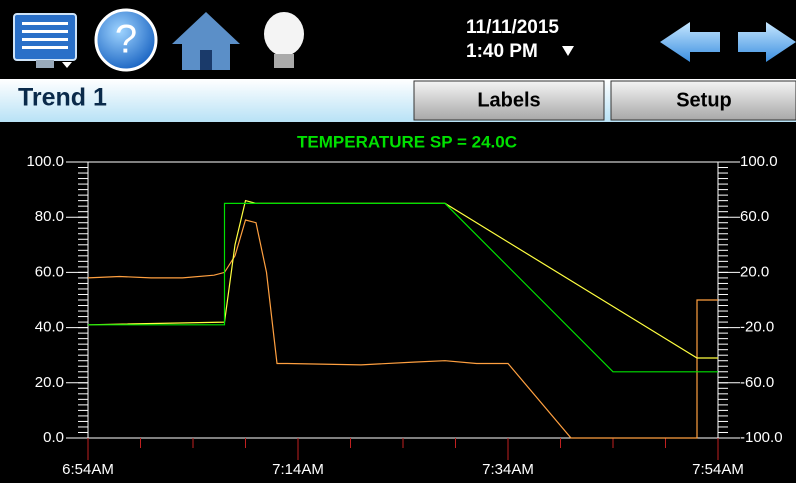 Image resolution: width=796 pixels, height=483 pixels. I want to click on y2-tick-label: -60.0, so click(757, 382).